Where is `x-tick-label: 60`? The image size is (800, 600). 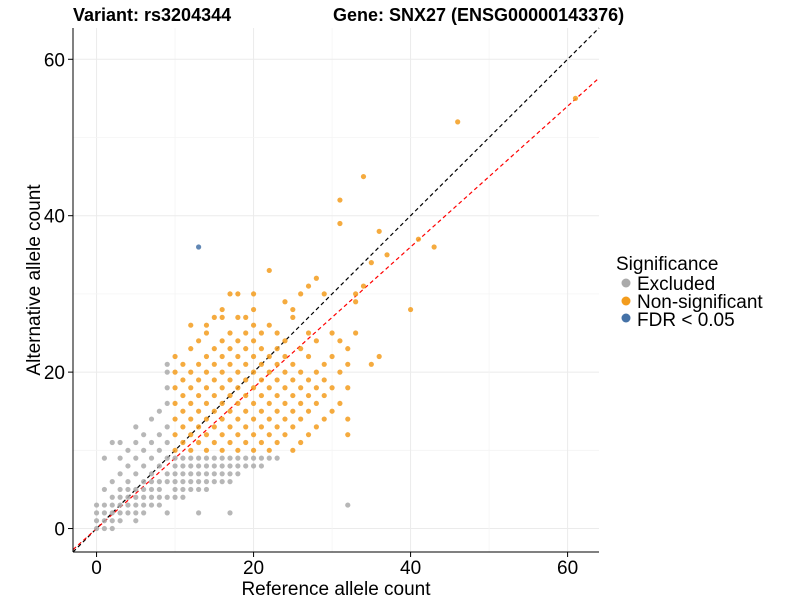 x-tick-label: 60 is located at coordinates (567, 568).